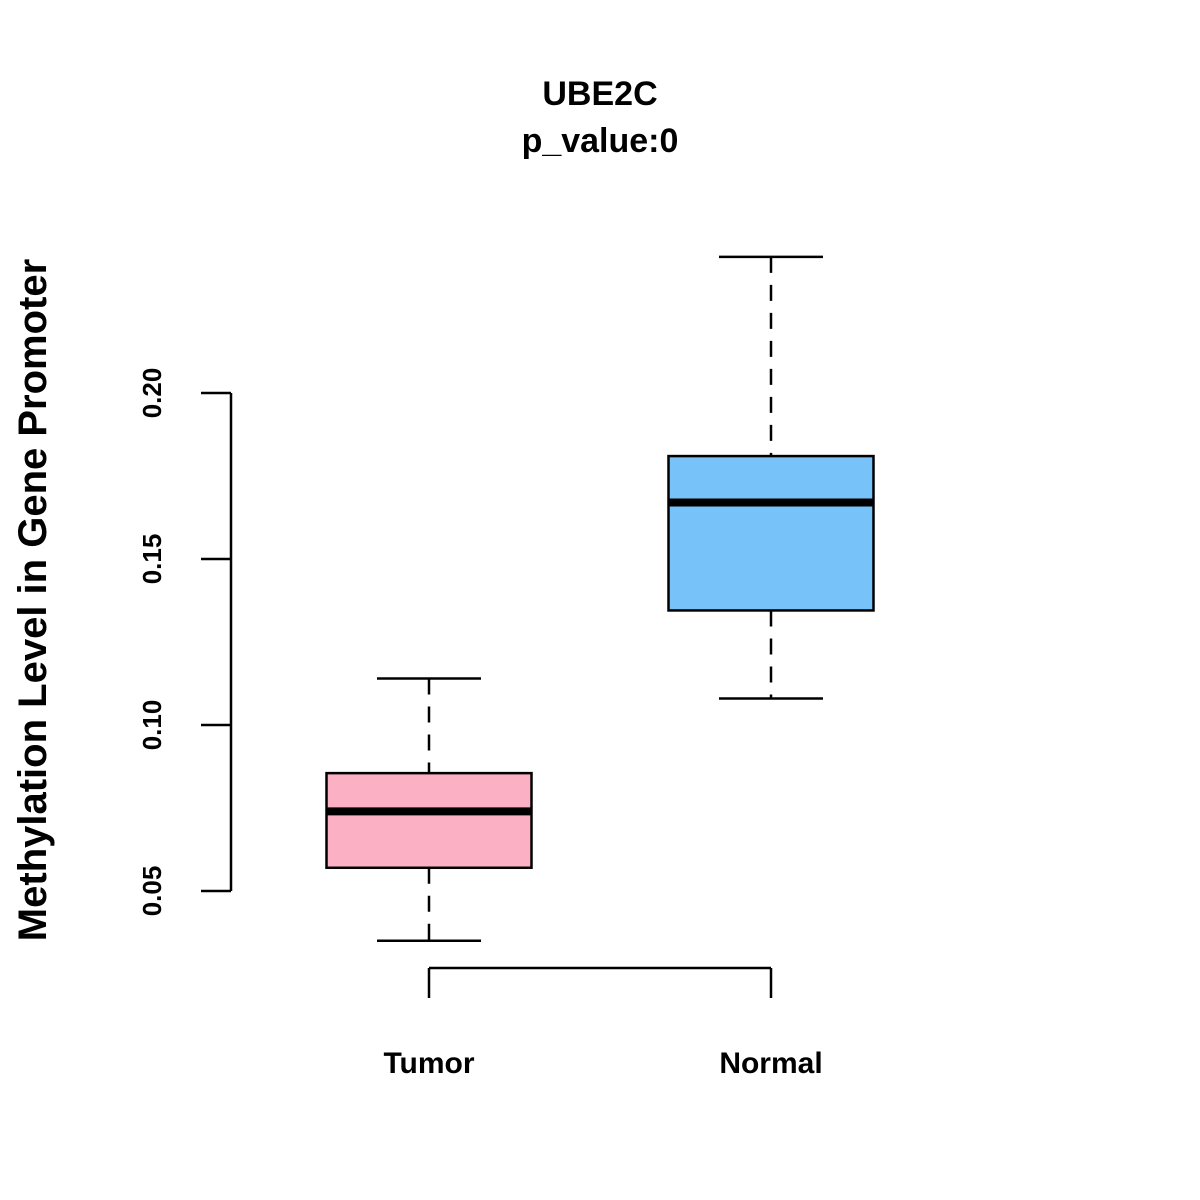 The width and height of the screenshot is (1200, 1200). Describe the element at coordinates (152, 891) in the screenshot. I see `y-tick-label: 0.05` at that location.